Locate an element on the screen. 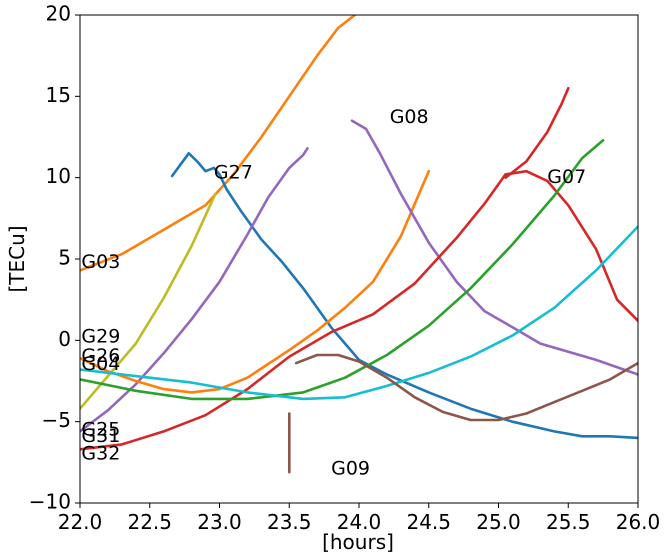  x-tick-label: 25.0 is located at coordinates (498, 522).